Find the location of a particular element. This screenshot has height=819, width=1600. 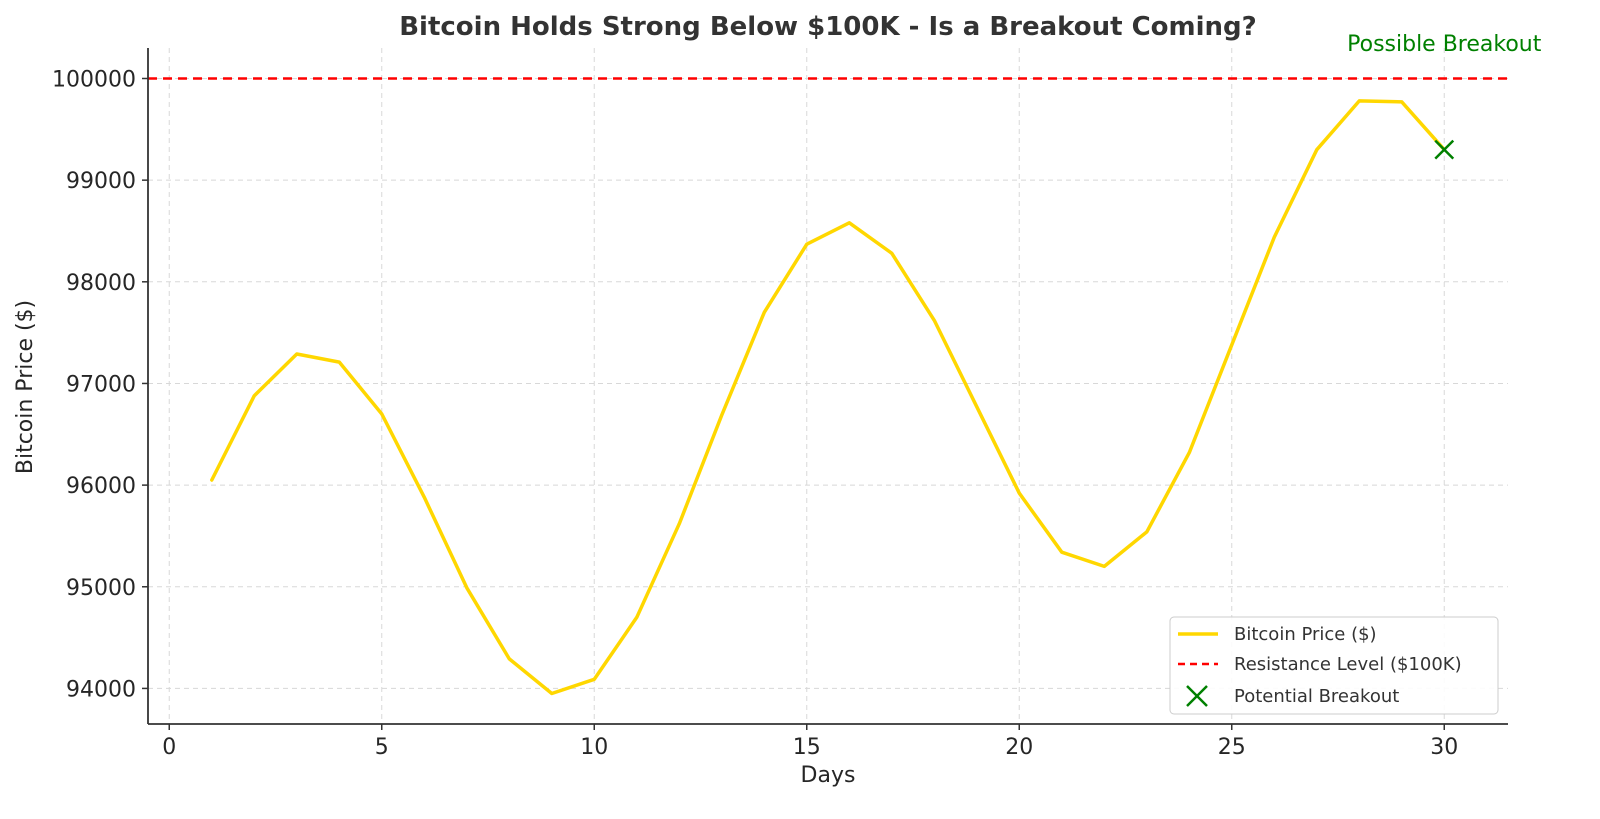

x-tick-label: 30 is located at coordinates (1444, 747).